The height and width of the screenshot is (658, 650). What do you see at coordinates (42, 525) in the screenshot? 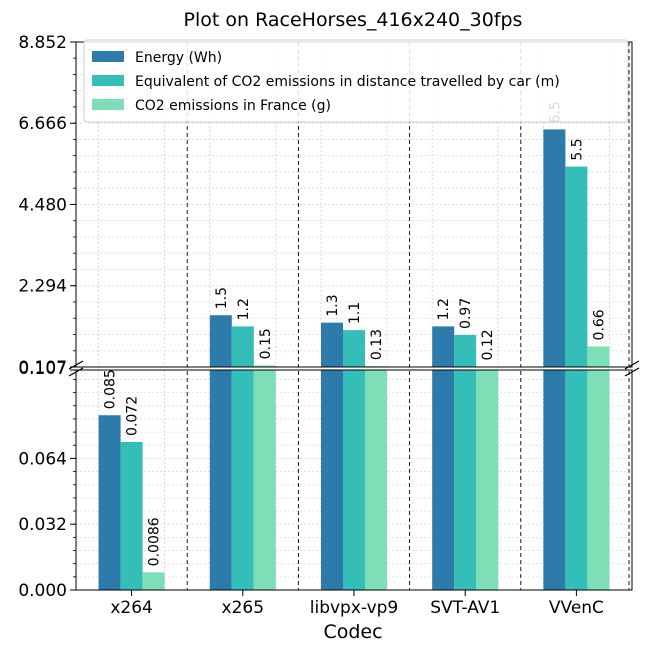
I see `y-tick-label-lower: 0.032` at bounding box center [42, 525].